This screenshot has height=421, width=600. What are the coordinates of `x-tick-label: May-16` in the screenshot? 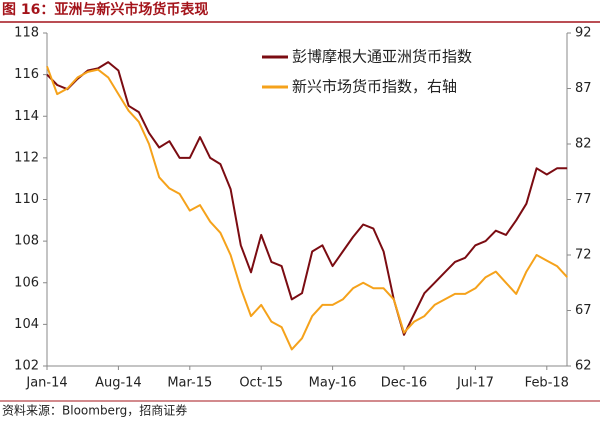 It's located at (333, 383).